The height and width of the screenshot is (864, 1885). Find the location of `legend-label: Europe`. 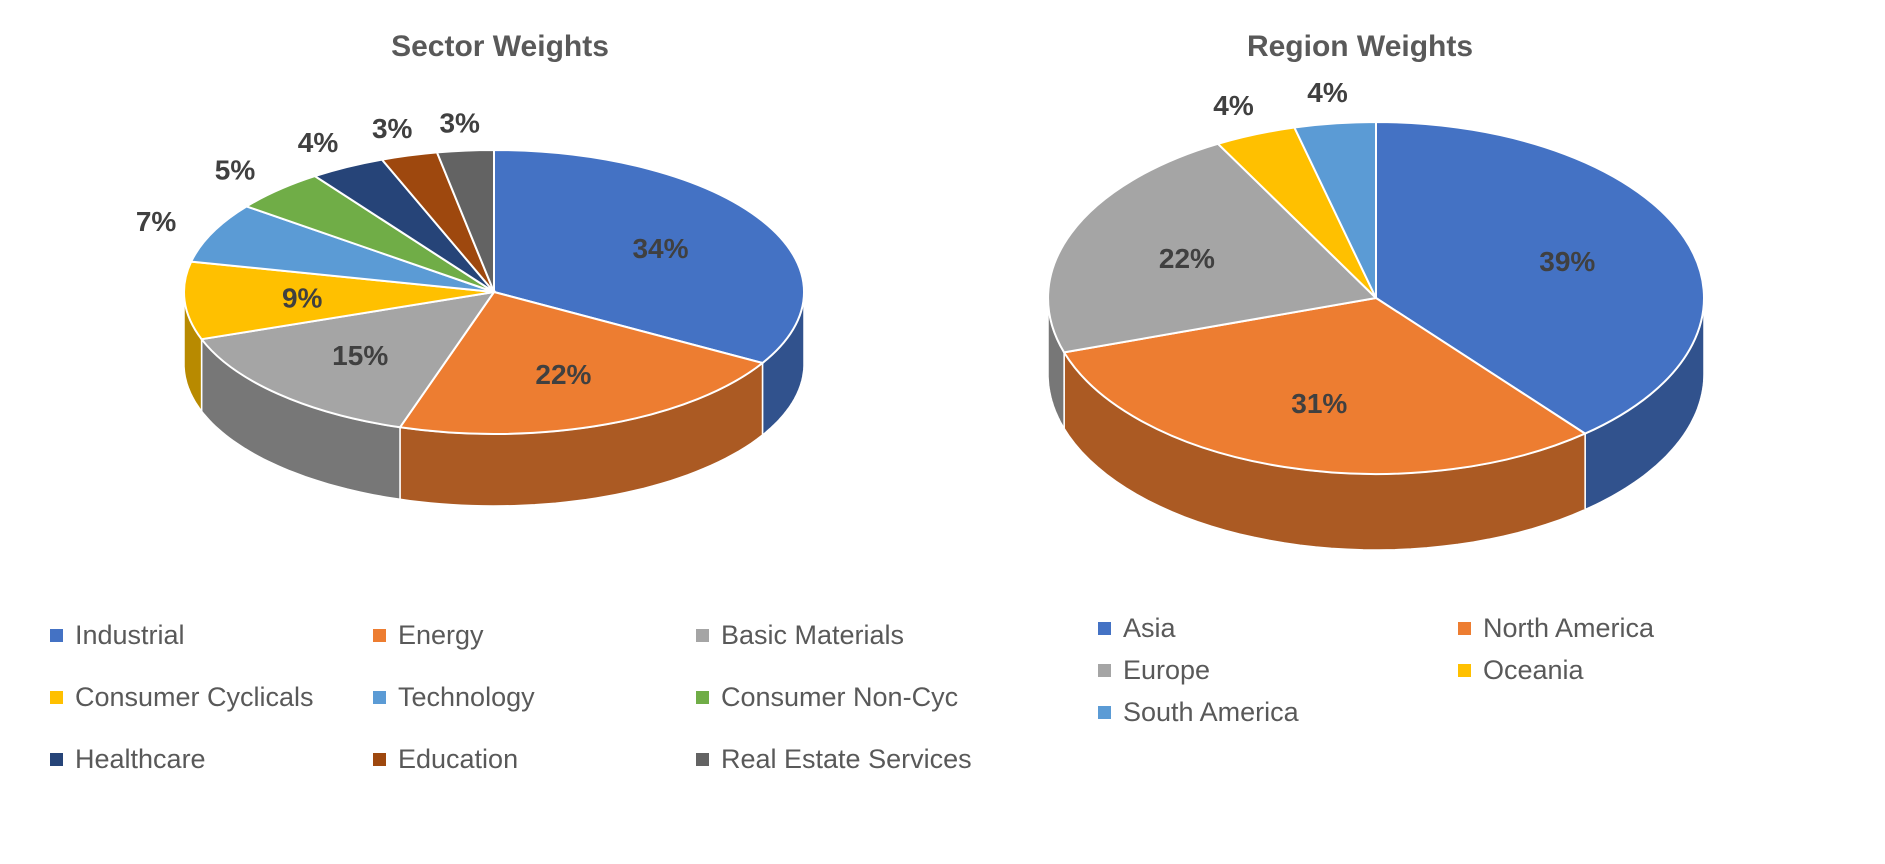

legend-label: Europe is located at coordinates (1167, 670).